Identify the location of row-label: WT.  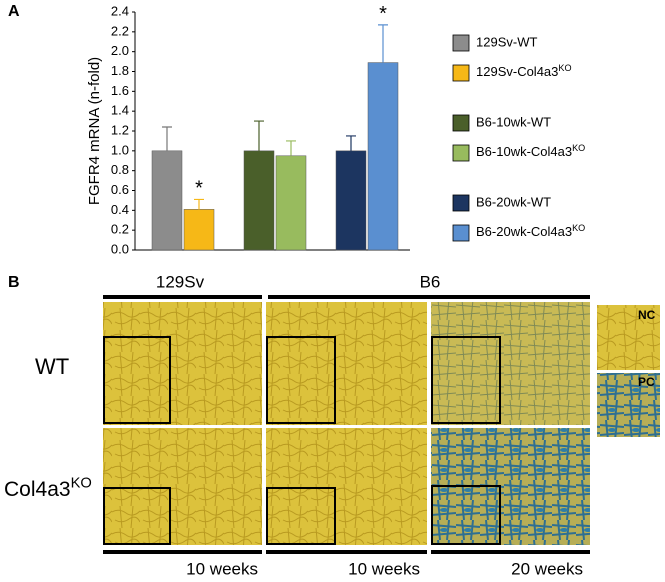
(52, 366).